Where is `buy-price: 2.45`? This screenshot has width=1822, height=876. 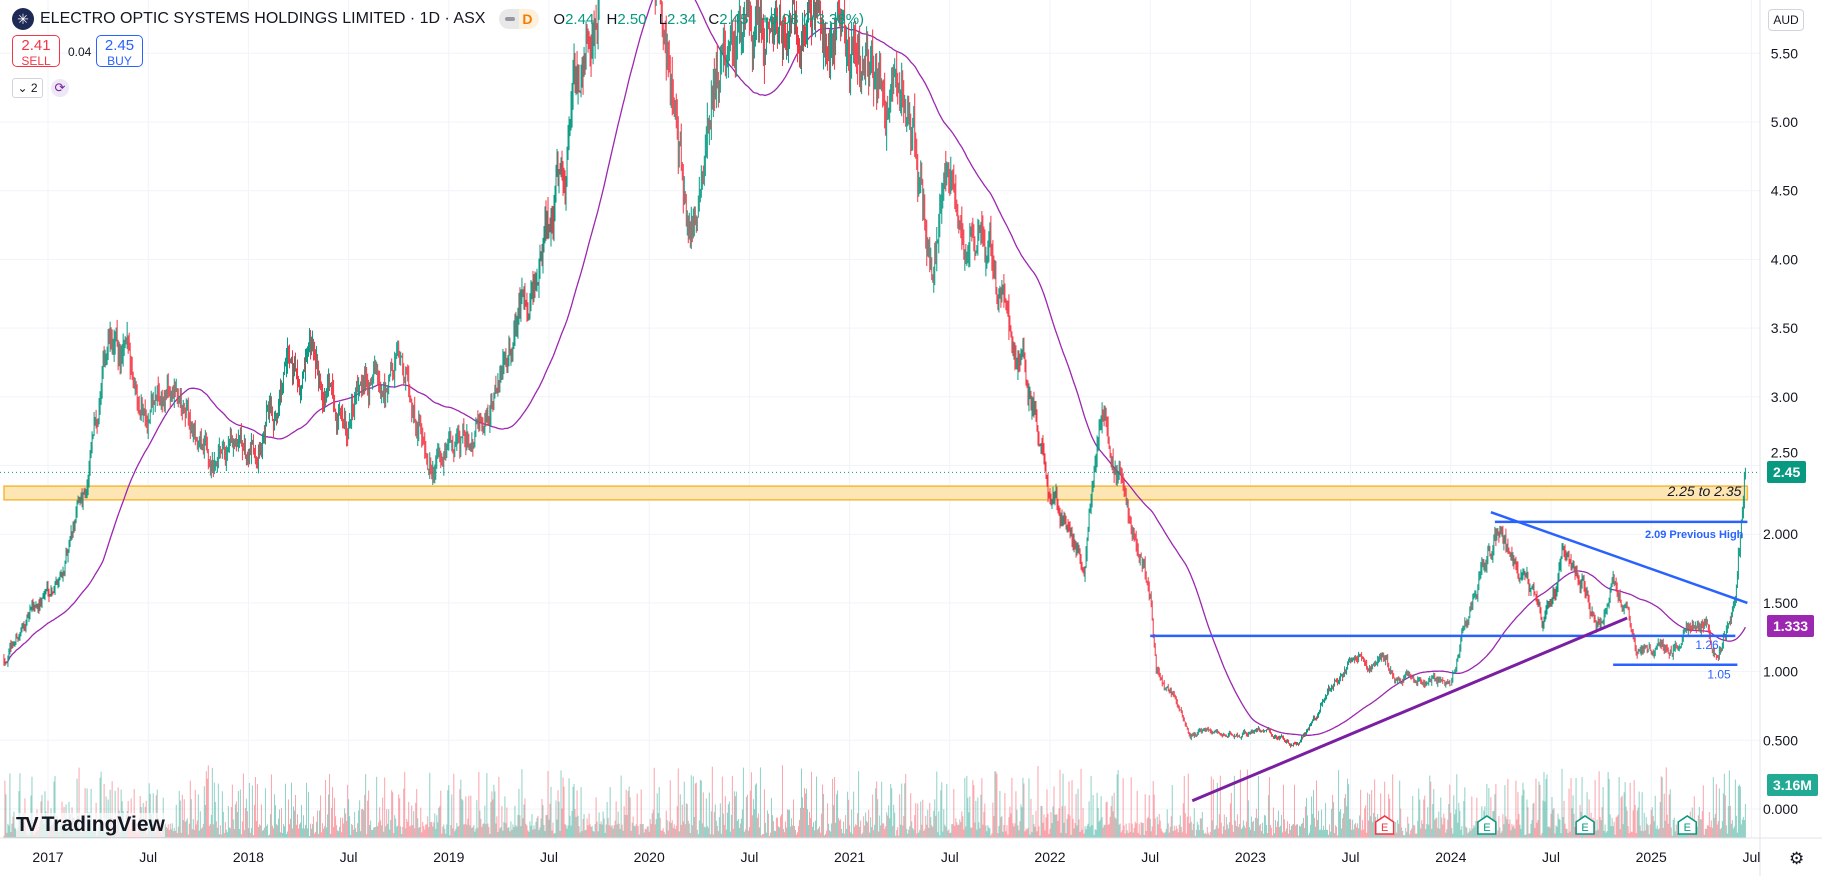 buy-price: 2.45 is located at coordinates (119, 45).